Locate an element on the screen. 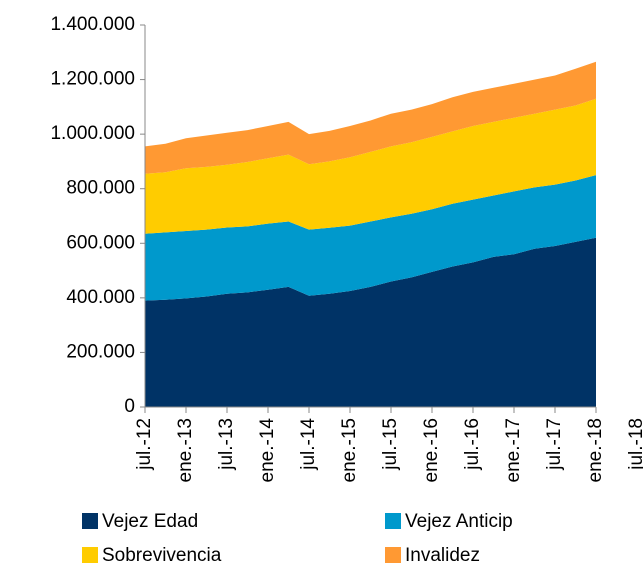 The image size is (643, 567). x-tick-label: ene.-16 is located at coordinates (431, 450).